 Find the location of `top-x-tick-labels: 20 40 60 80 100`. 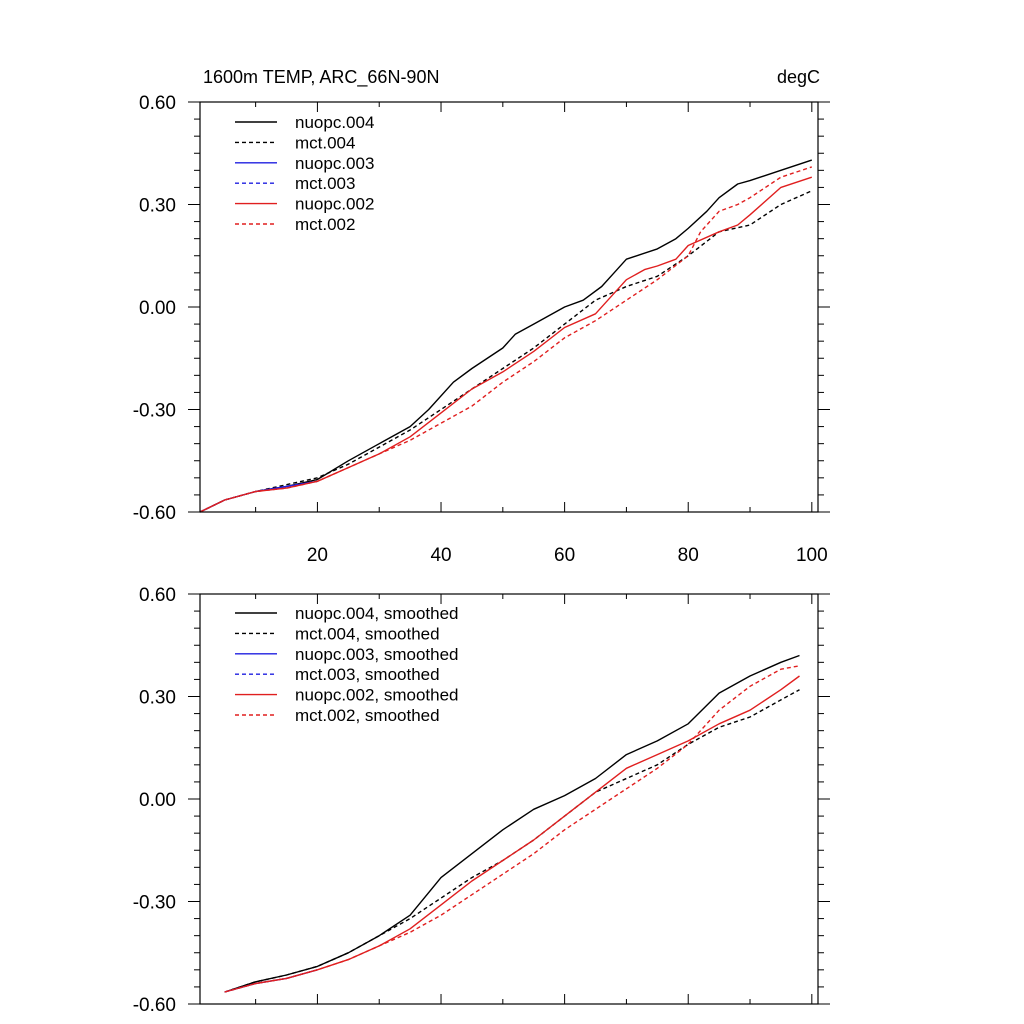

top-x-tick-labels: 20 40 60 80 100 is located at coordinates (567, 555).